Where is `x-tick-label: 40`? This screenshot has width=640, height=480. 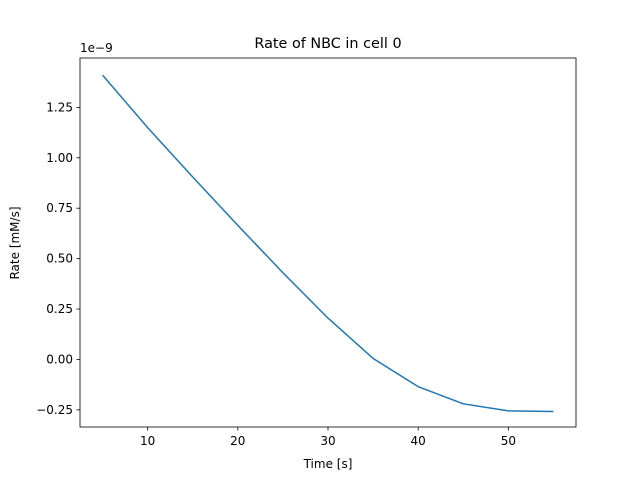
x-tick-label: 40 is located at coordinates (418, 441).